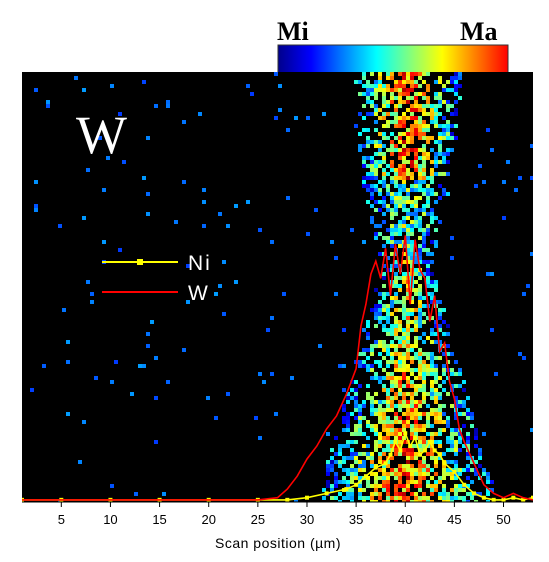 This screenshot has height=562, width=549. Describe the element at coordinates (140, 262) in the screenshot. I see `legend-marker-ni` at that location.